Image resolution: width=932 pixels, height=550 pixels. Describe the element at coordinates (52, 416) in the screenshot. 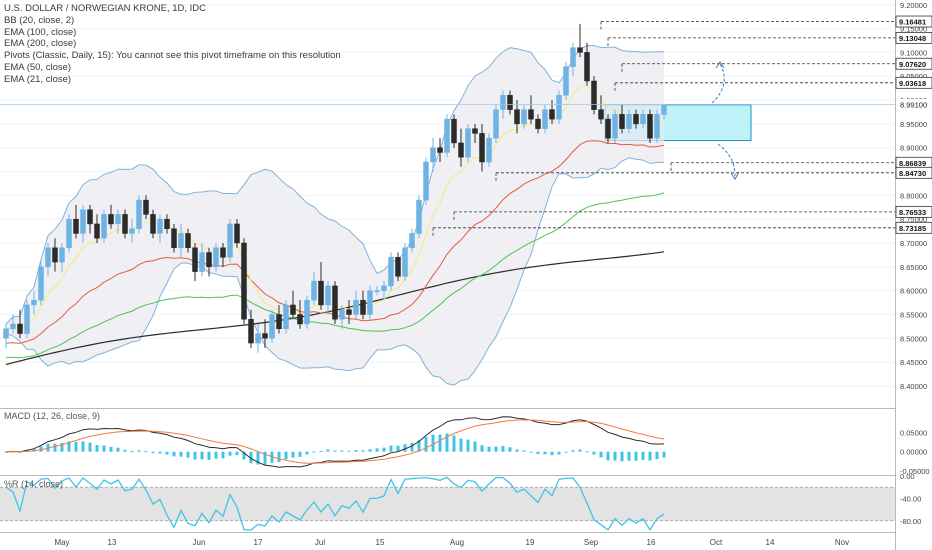

I see `macd-label: MACD (12, 26, close, 9)` at that location.